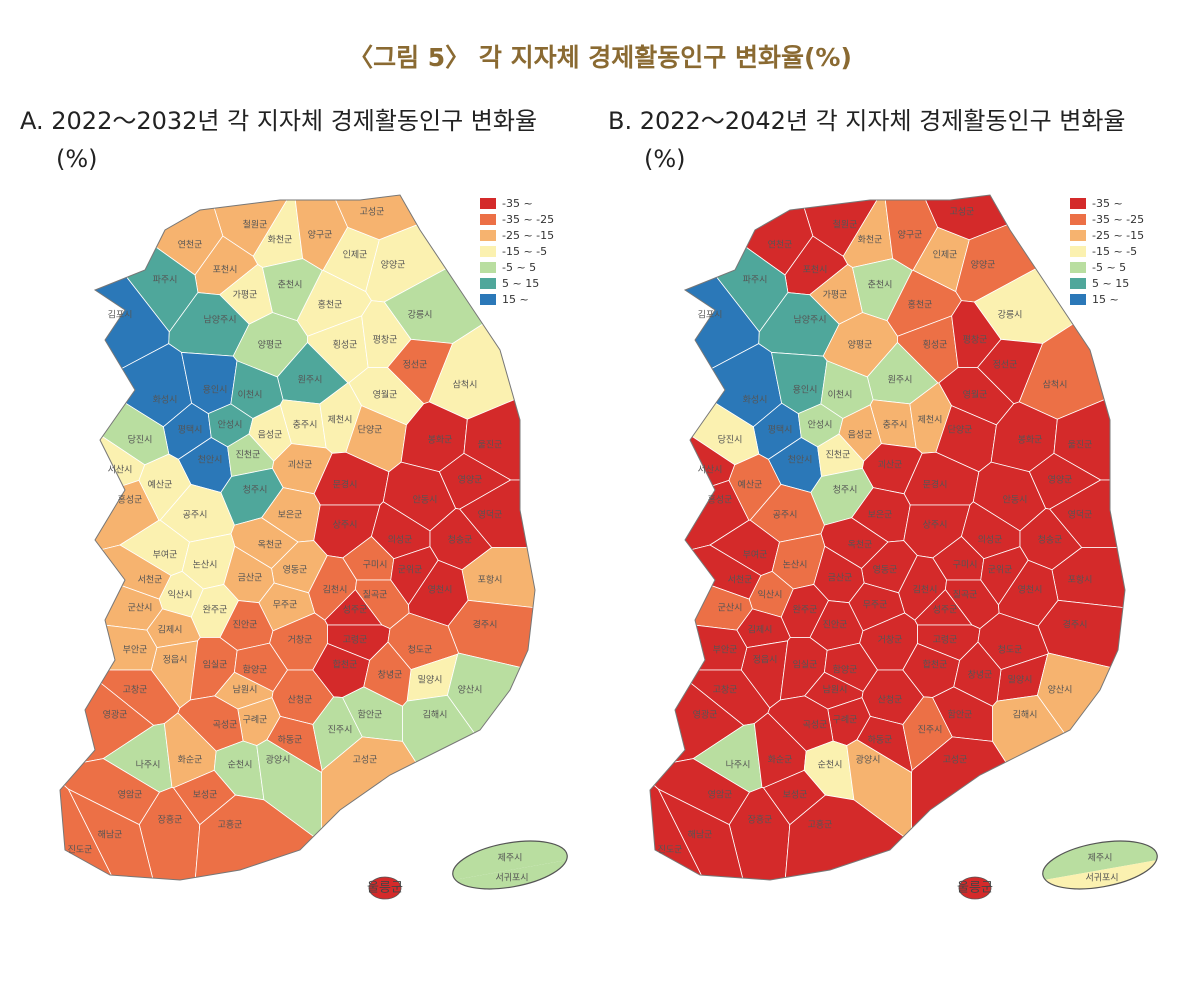 The image size is (1200, 1000). What do you see at coordinates (900, 380) in the screenshot?
I see `region-label: 원주시` at bounding box center [900, 380].